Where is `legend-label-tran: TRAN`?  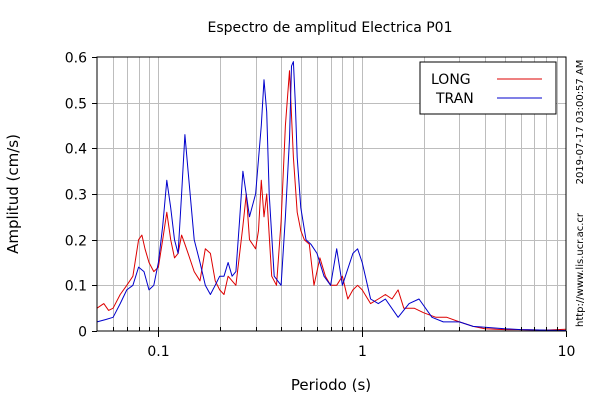
legend-label-tran: TRAN is located at coordinates (454, 99).